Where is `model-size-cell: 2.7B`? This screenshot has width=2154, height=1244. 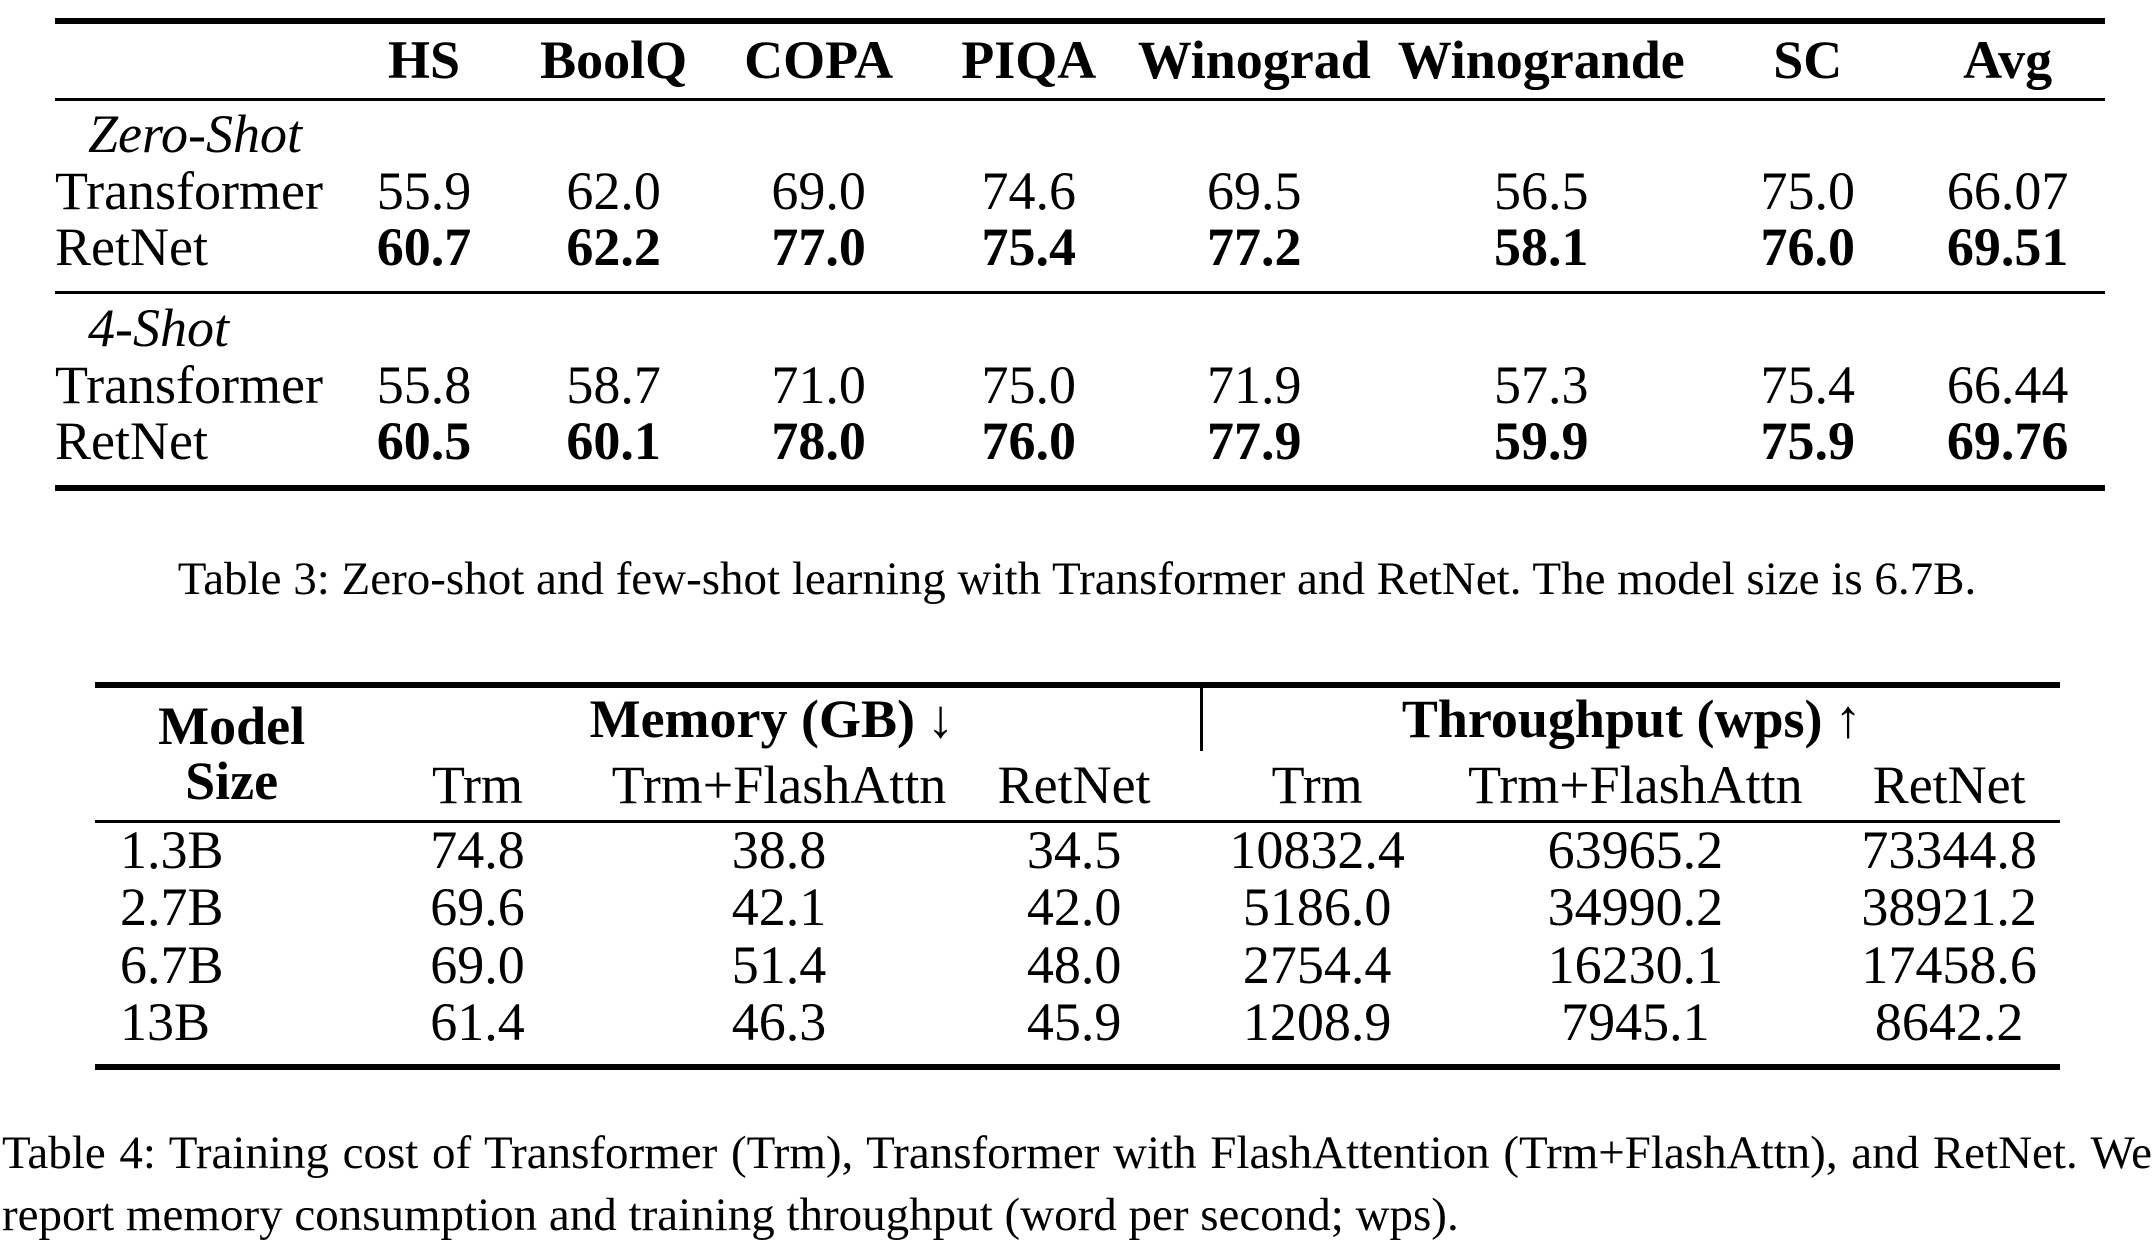 model-size-cell: 2.7B is located at coordinates (172, 907).